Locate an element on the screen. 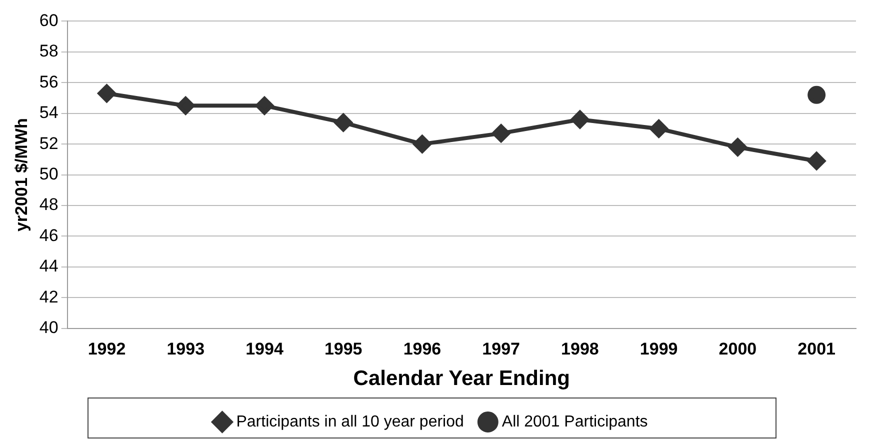 This screenshot has width=876, height=448. y-tick-label: 48 is located at coordinates (48, 204).